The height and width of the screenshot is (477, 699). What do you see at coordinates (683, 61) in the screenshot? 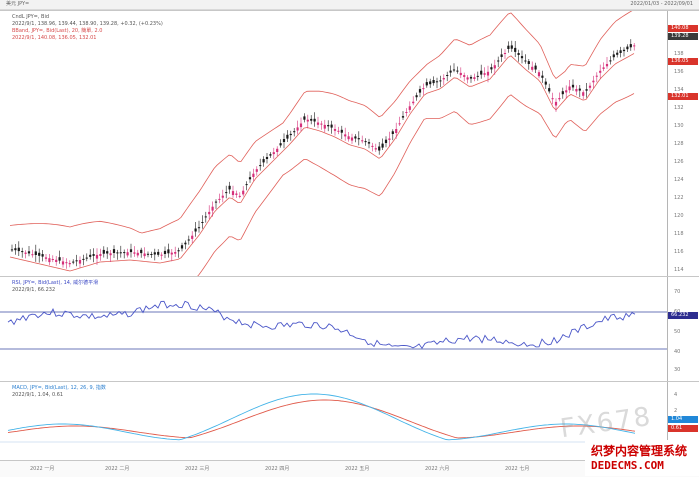
I see `mid-band-tag: 136.05` at bounding box center [683, 61].